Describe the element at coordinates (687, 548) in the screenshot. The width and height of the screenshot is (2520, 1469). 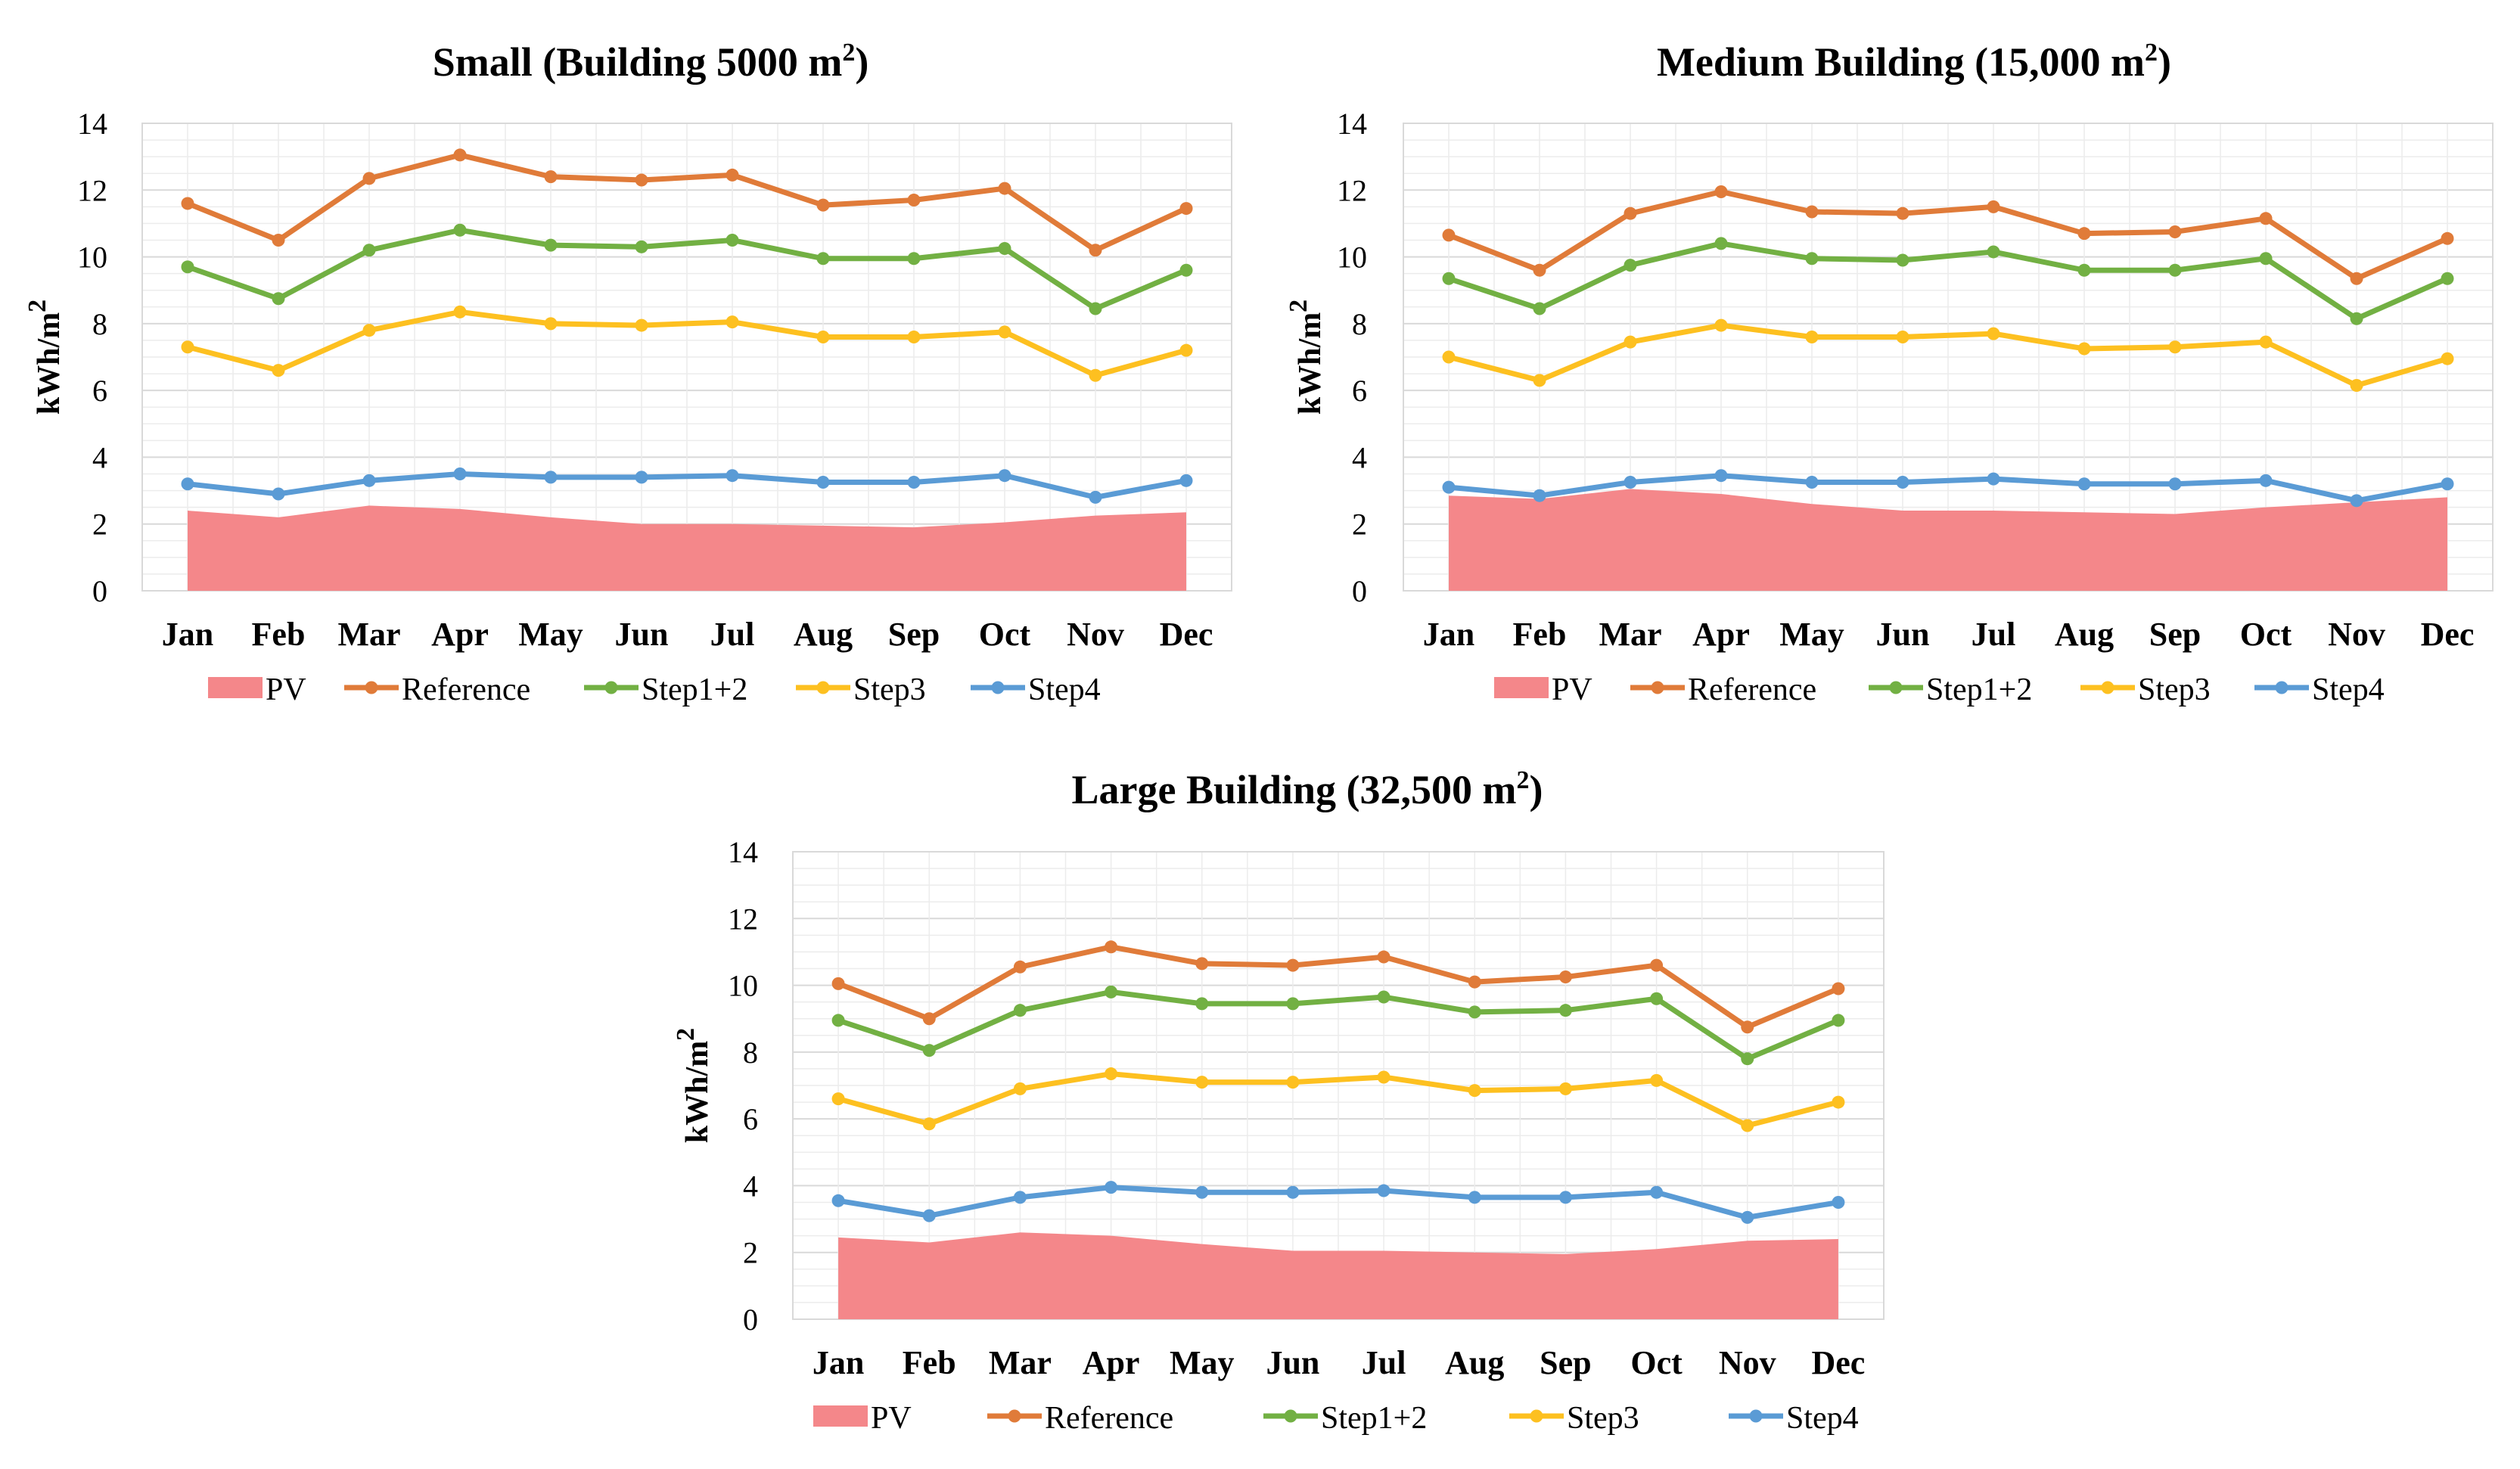
I see `pv-area` at that location.